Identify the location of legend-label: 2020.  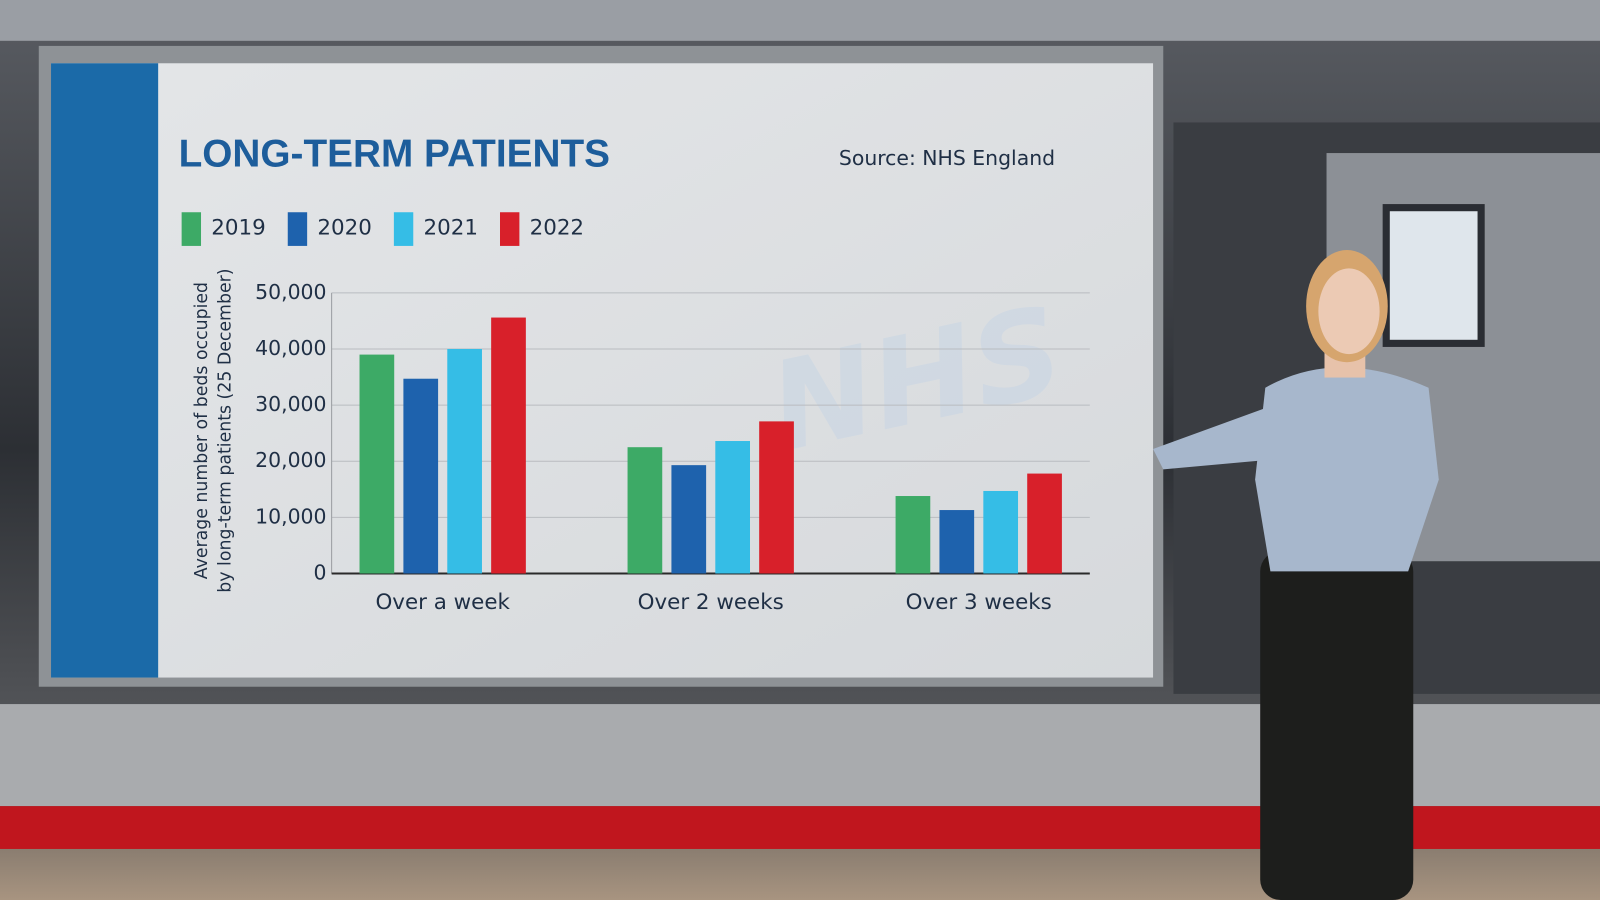
(344, 228).